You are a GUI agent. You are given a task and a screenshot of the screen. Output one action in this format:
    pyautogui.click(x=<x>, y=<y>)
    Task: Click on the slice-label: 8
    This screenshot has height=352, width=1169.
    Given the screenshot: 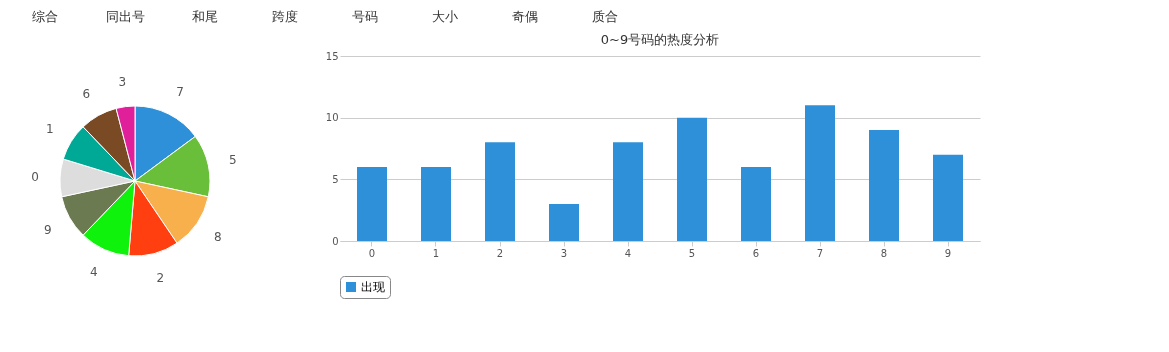 What is the action you would take?
    pyautogui.click(x=218, y=237)
    